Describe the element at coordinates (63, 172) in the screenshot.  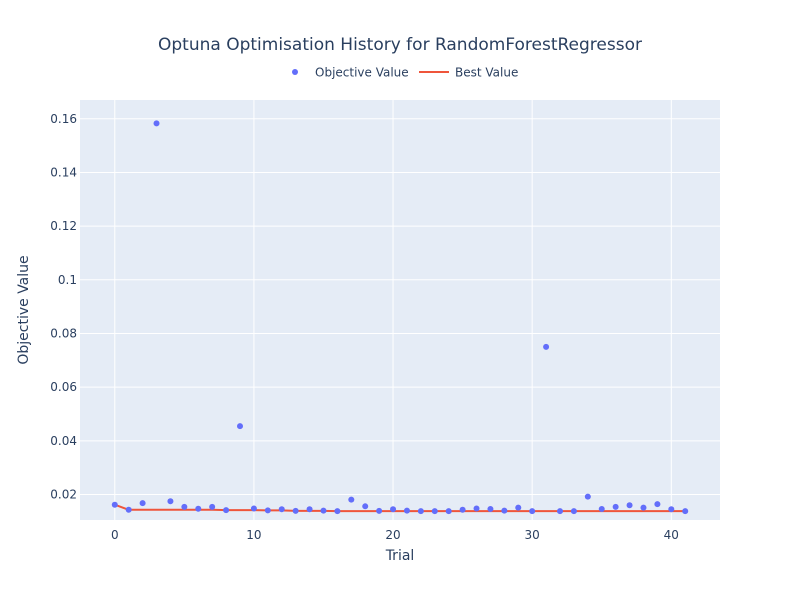
I see `y-tick-label: 0.14` at that location.